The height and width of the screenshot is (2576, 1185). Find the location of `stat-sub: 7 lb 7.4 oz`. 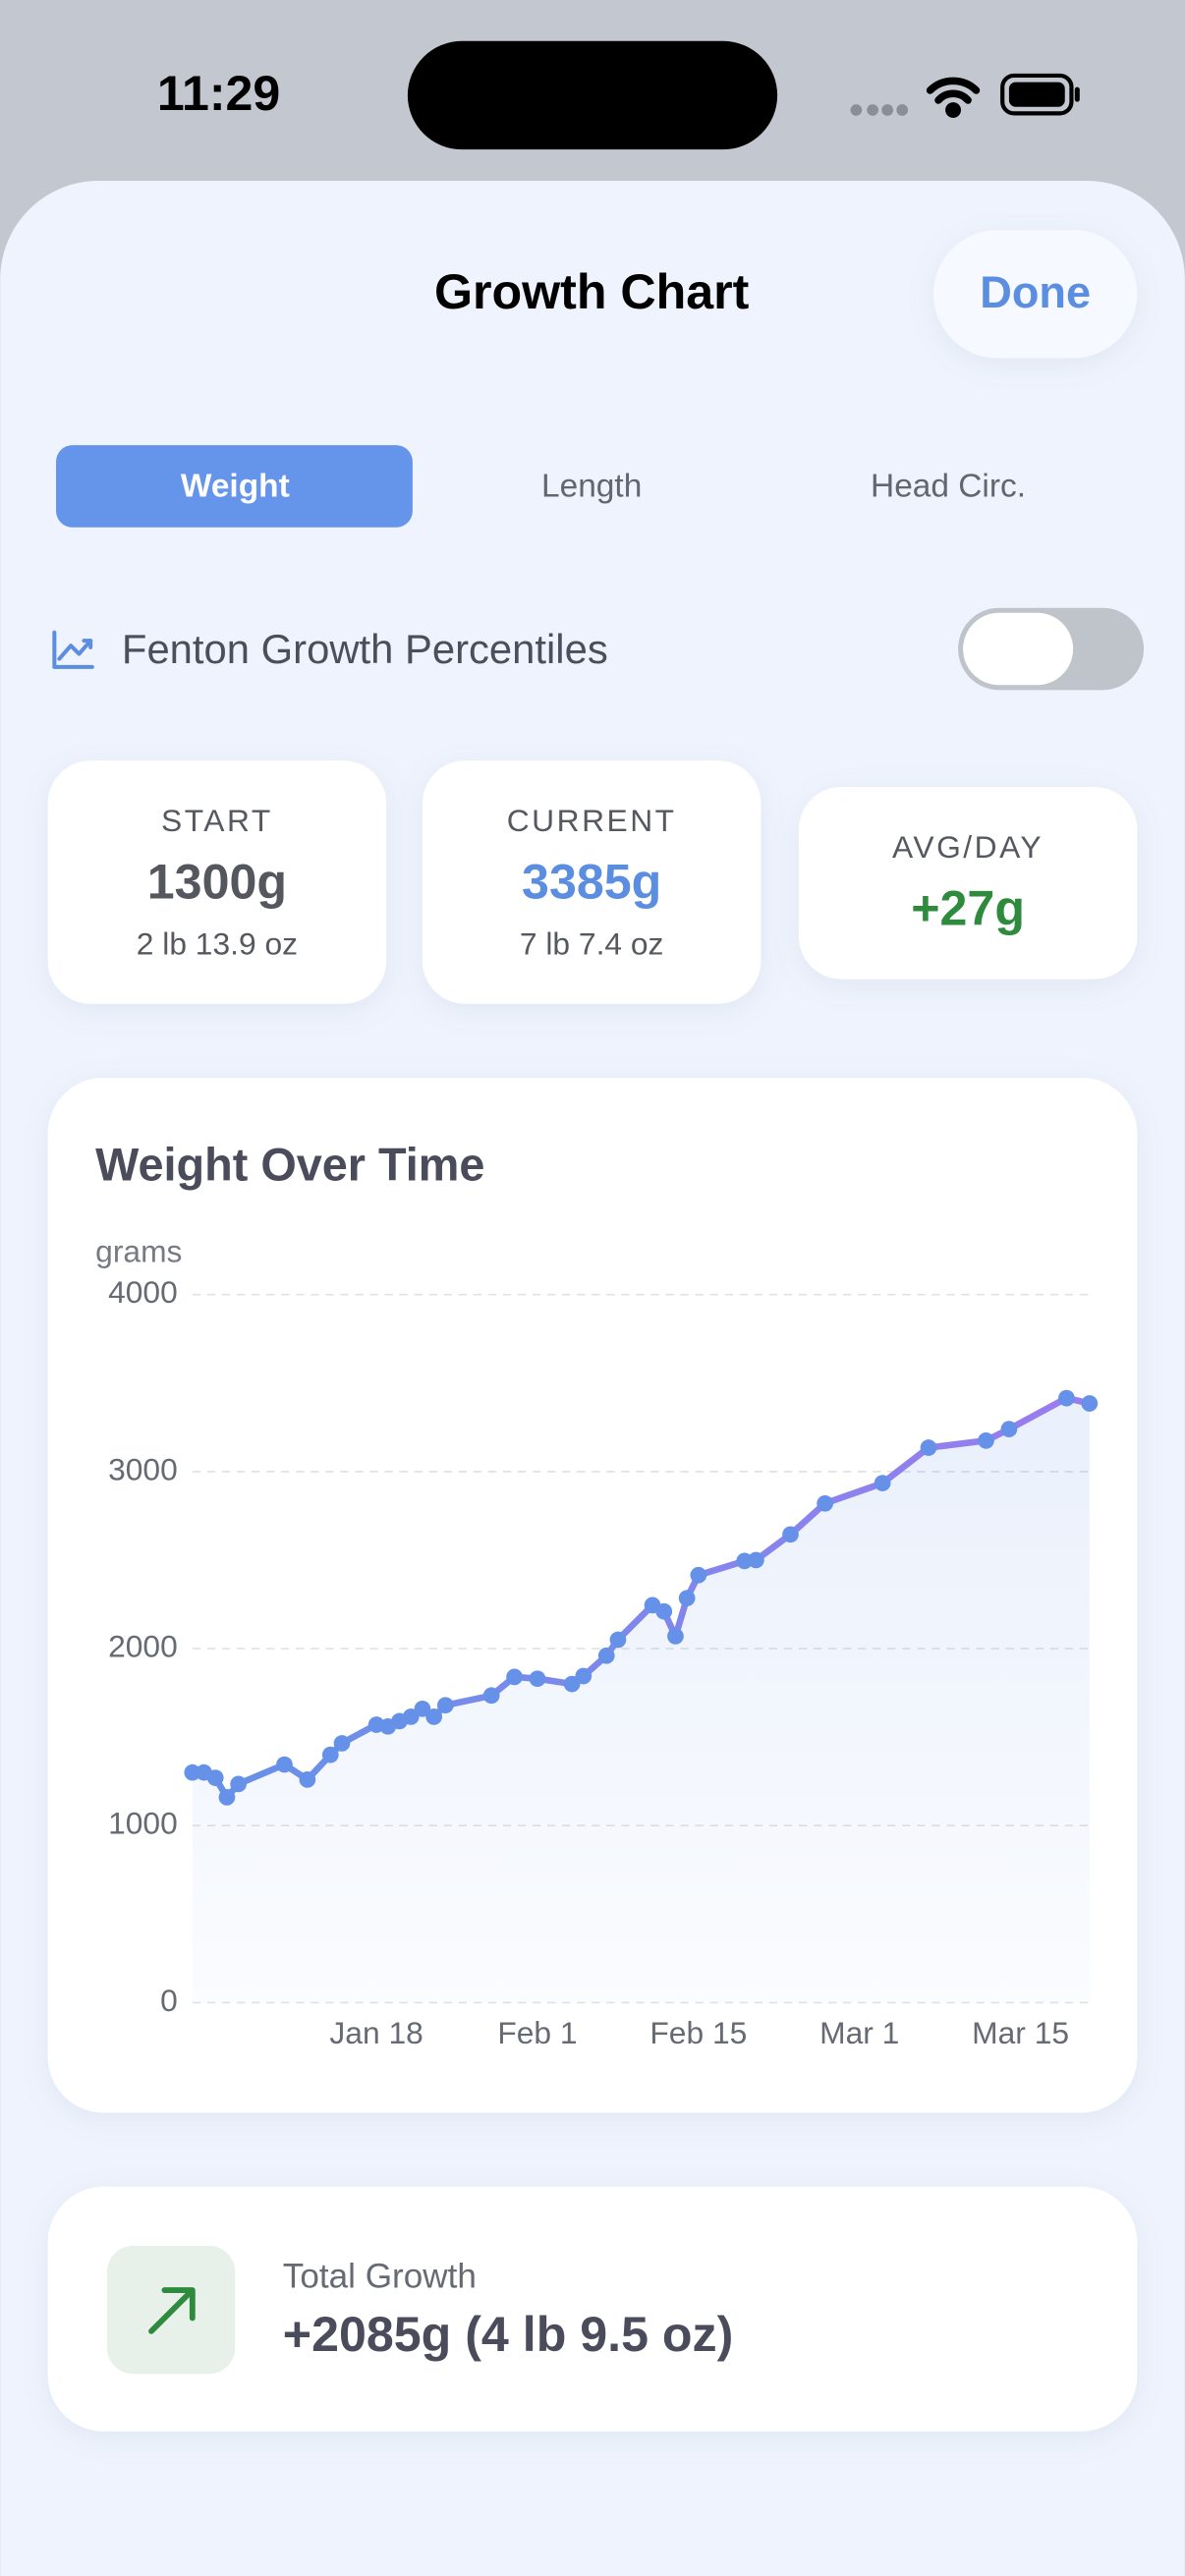

stat-sub: 7 lb 7.4 oz is located at coordinates (592, 944).